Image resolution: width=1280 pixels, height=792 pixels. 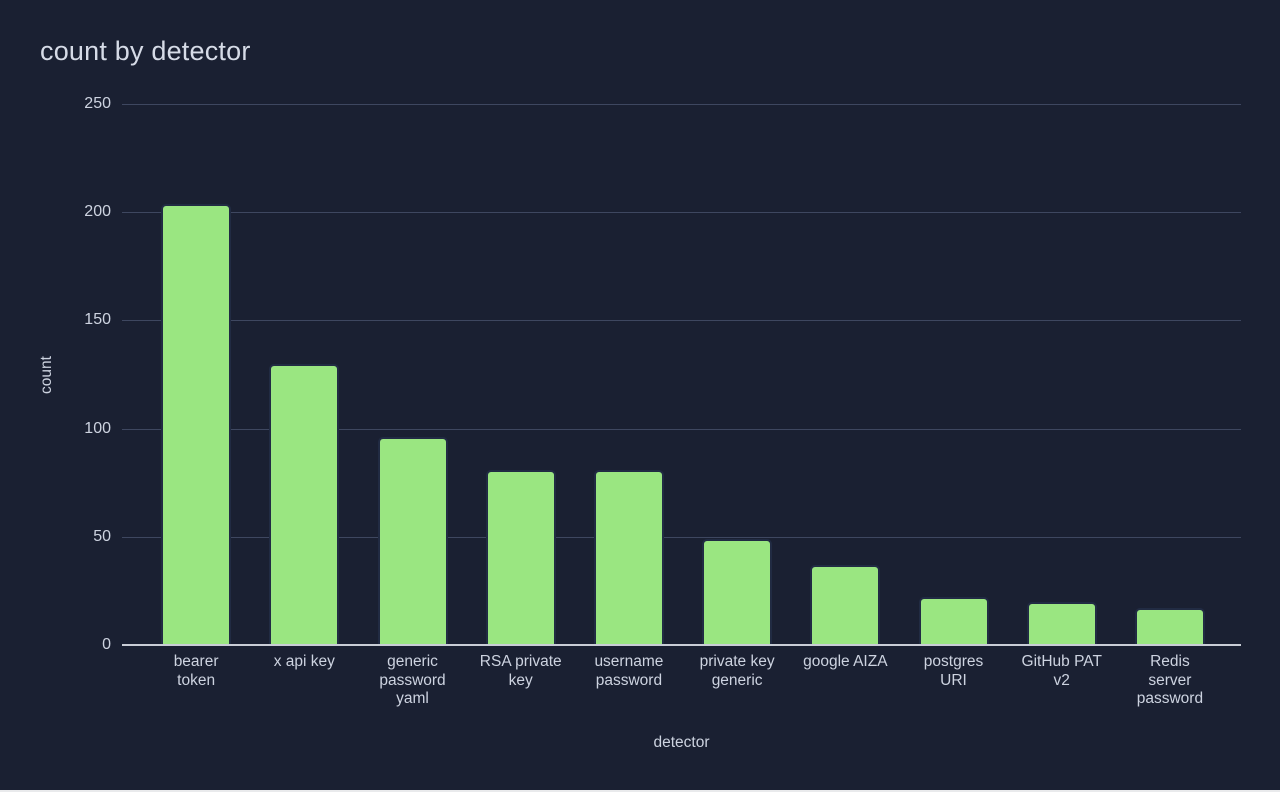 I want to click on bar-rsa-private-key, so click(x=520, y=557).